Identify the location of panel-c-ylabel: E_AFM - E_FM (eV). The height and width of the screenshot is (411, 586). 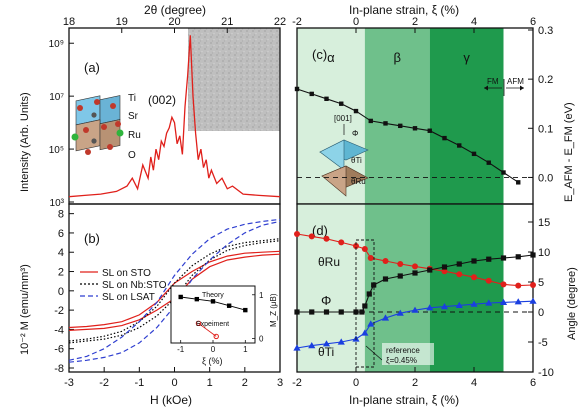
(569, 152).